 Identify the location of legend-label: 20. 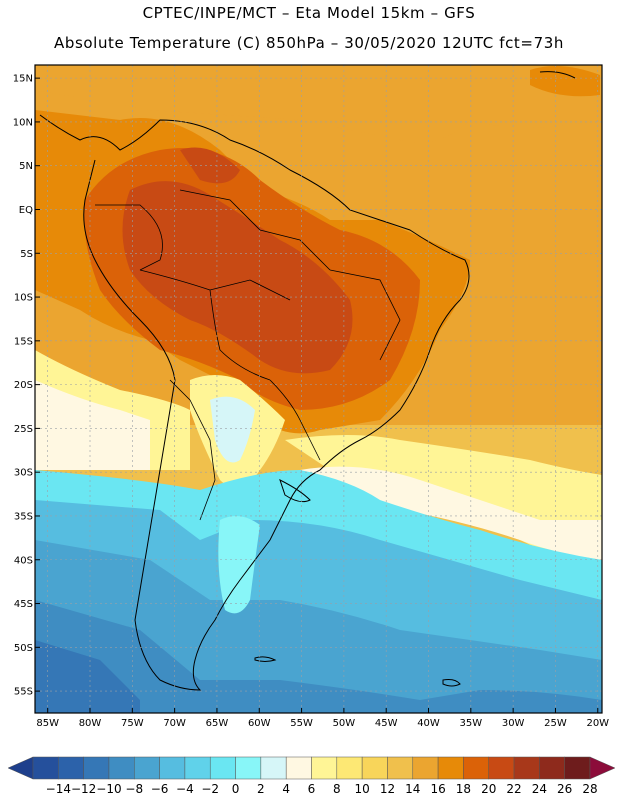
(488, 789).